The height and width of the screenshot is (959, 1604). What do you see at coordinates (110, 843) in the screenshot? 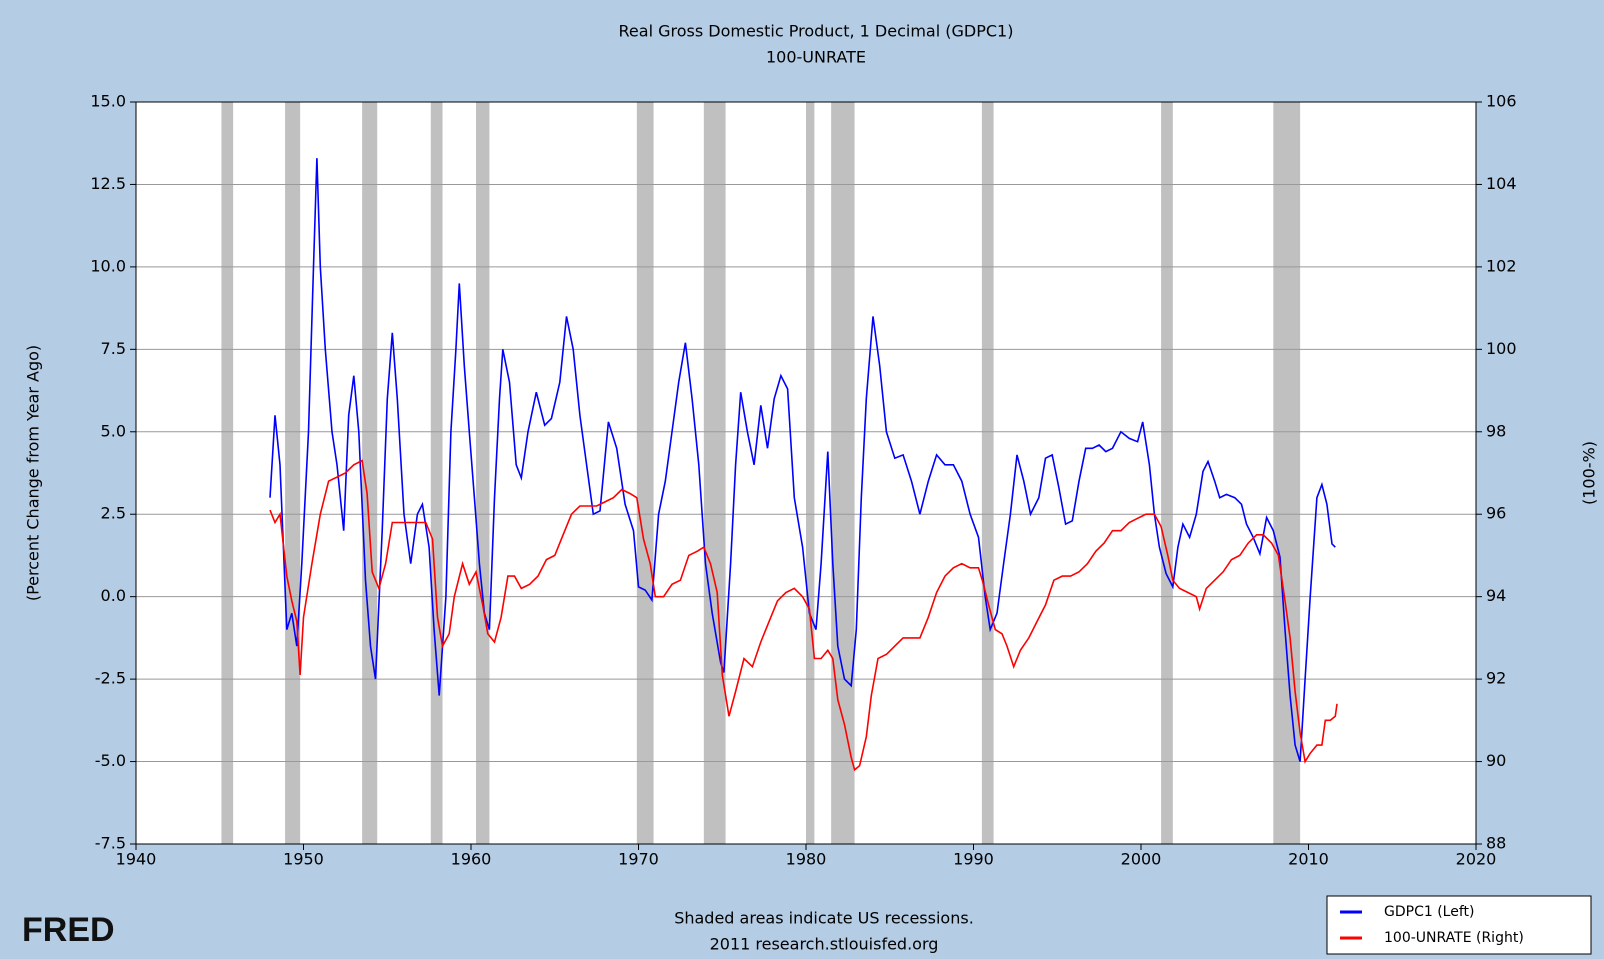
I see `y-tick-label: -7.5` at bounding box center [110, 843].